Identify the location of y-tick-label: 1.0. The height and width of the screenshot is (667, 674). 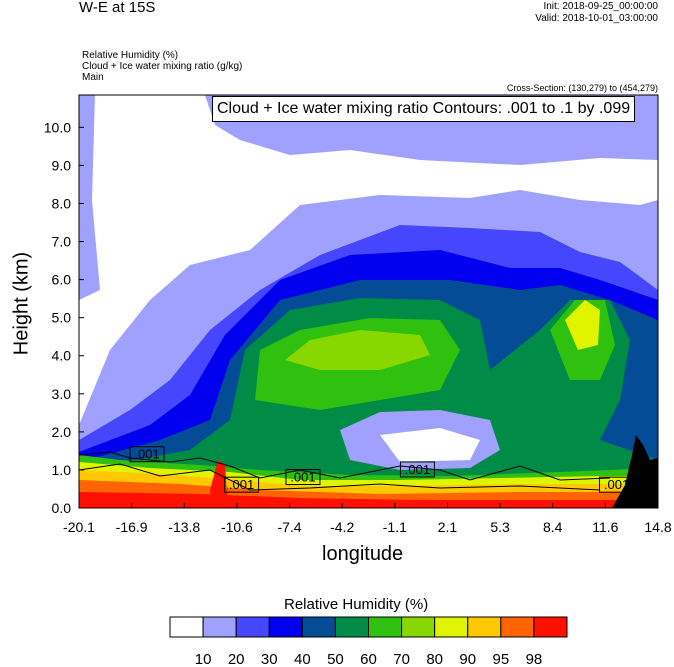
(62, 470).